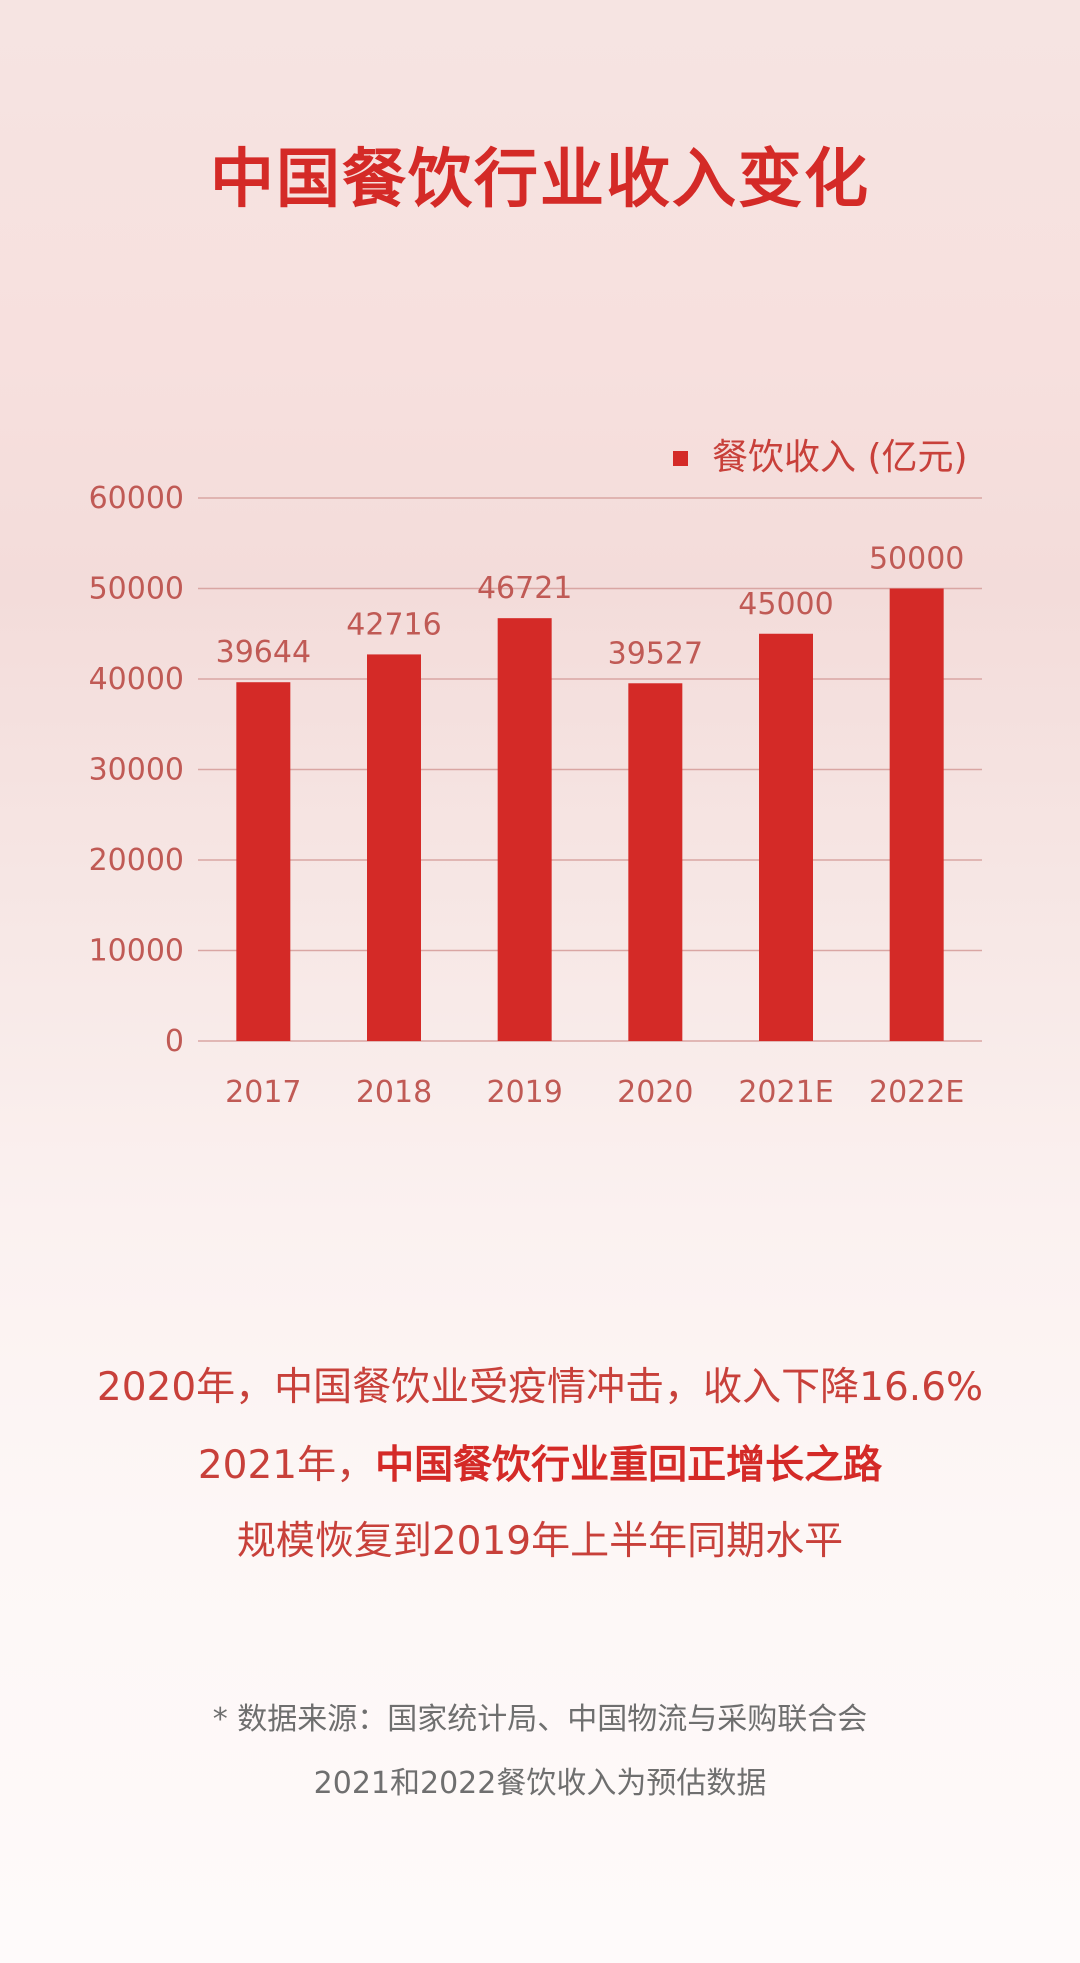 This screenshot has height=1963, width=1080. I want to click on x-tick-label: 2019, so click(524, 1092).